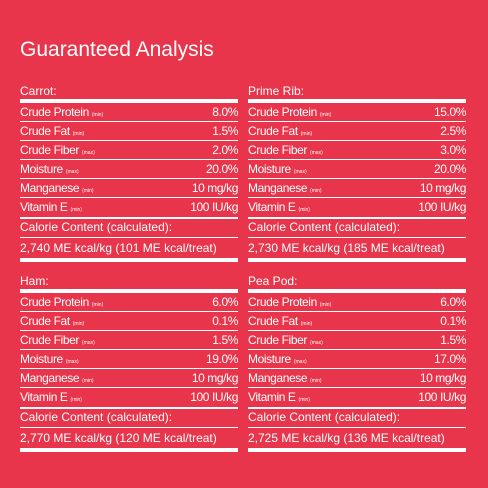 This screenshot has height=488, width=488. Describe the element at coordinates (453, 340) in the screenshot. I see `nutrient-value: 1.5%` at that location.